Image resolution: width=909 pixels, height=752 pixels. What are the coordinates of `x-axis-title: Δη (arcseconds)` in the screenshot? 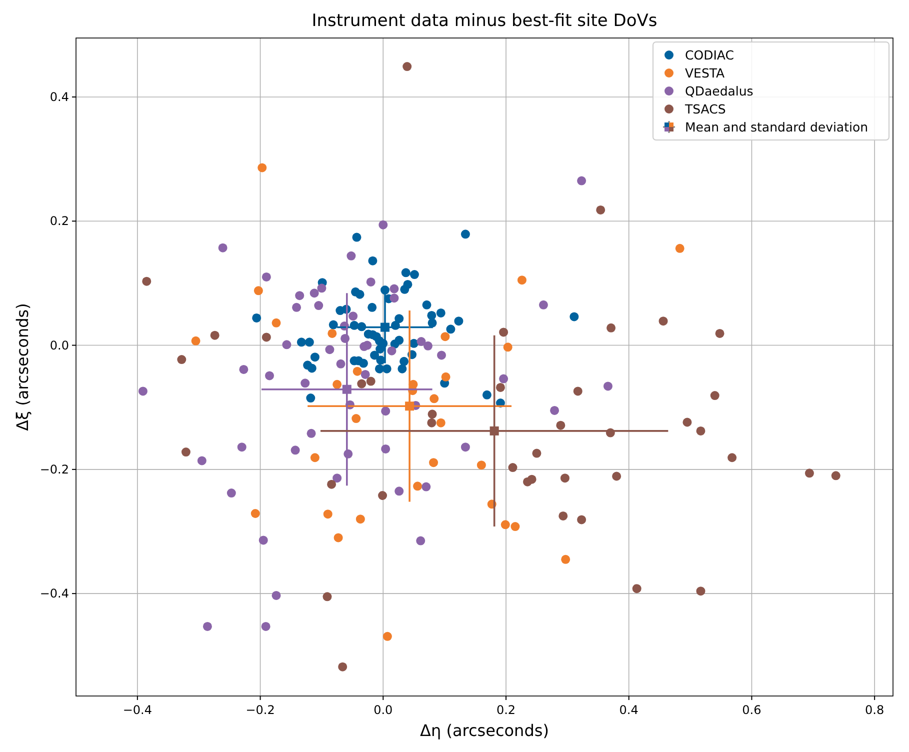 It's located at (484, 730).